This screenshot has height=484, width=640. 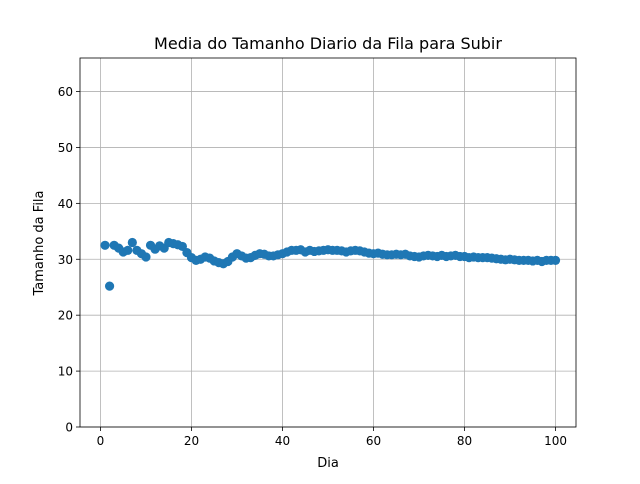 I want to click on y-tick-label: 40, so click(x=65, y=204).